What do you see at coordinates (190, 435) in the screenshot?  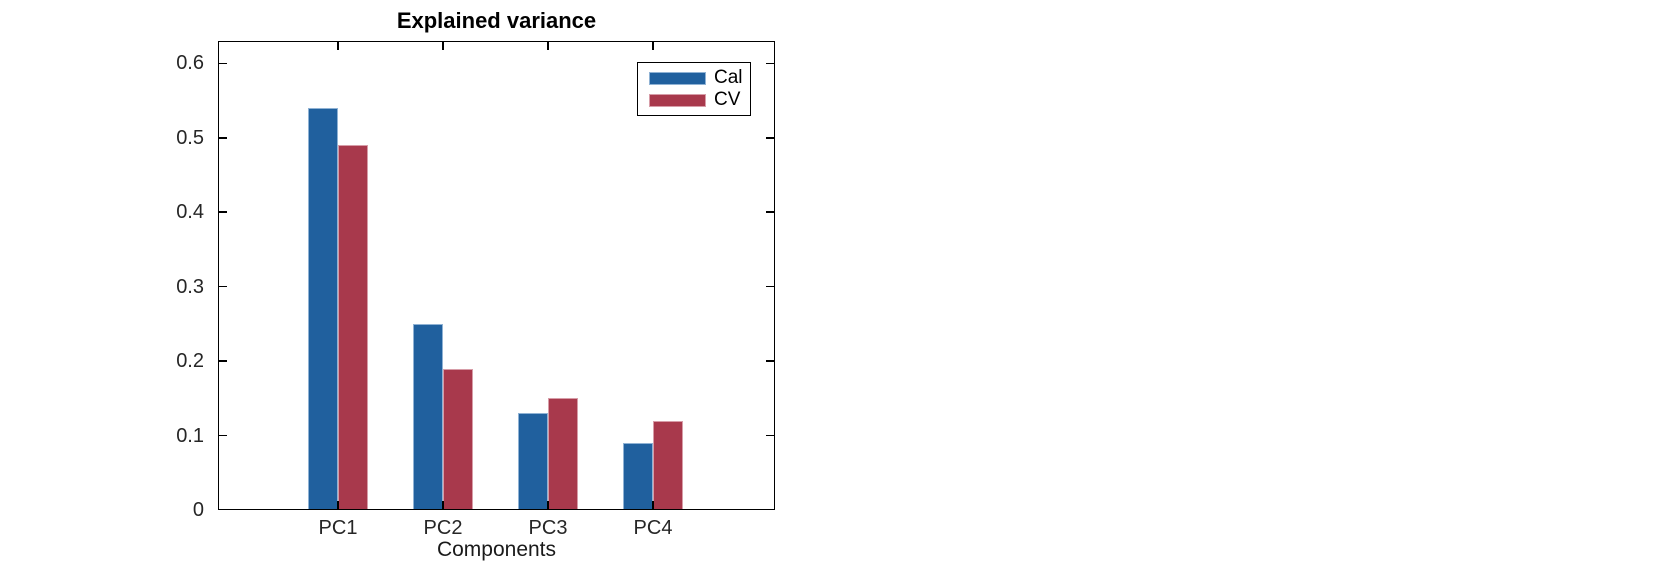 I see `y-tick-label: 0.1` at bounding box center [190, 435].